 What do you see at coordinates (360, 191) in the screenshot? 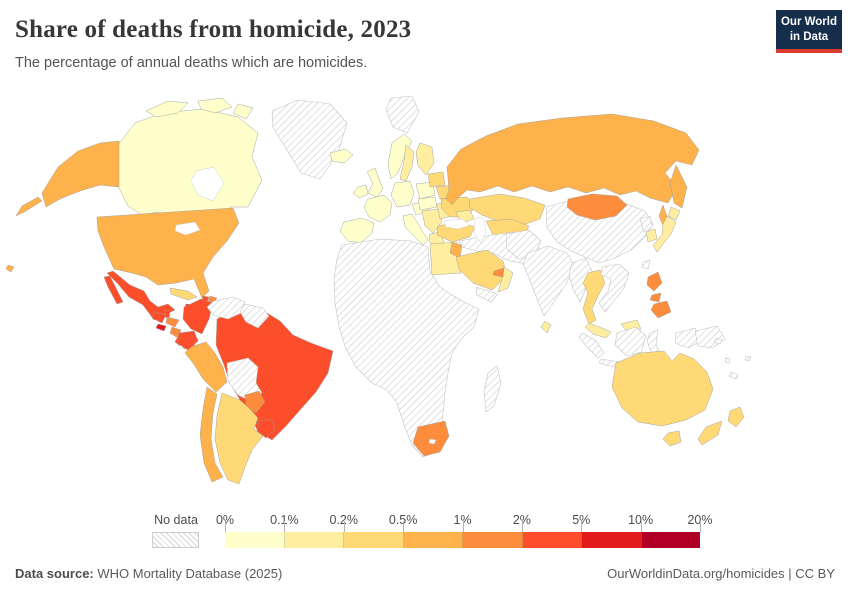
I see `country-ireland: Ireland — 0-0.1%` at bounding box center [360, 191].